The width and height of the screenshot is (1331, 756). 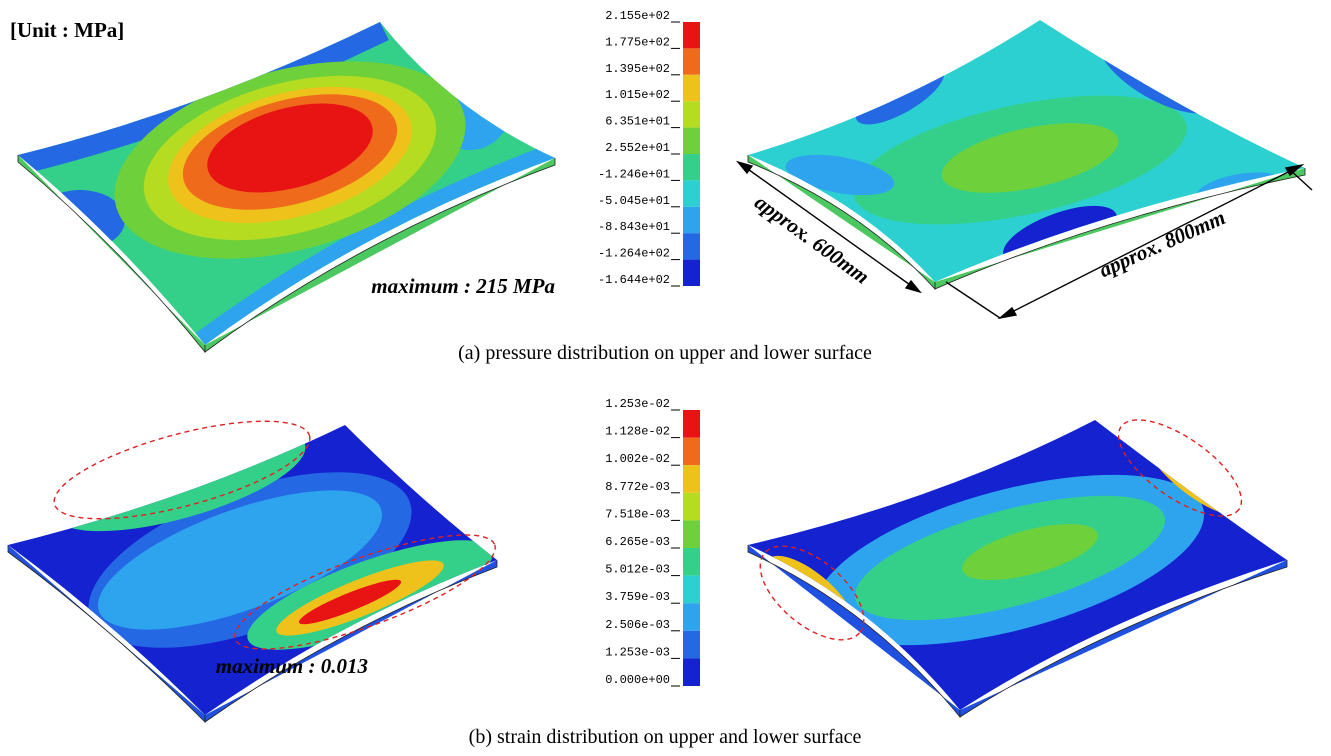 I want to click on dimension-arrows, so click(x=1024, y=240).